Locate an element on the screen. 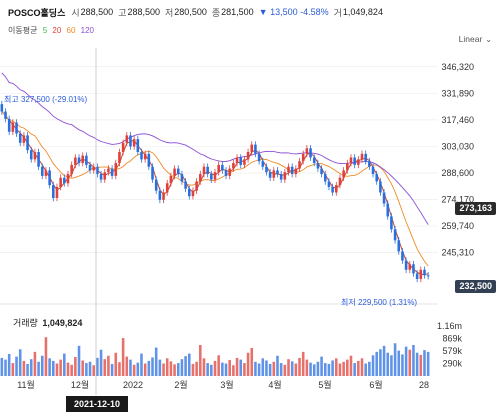  last-price-tag: 232,500 is located at coordinates (475, 286).